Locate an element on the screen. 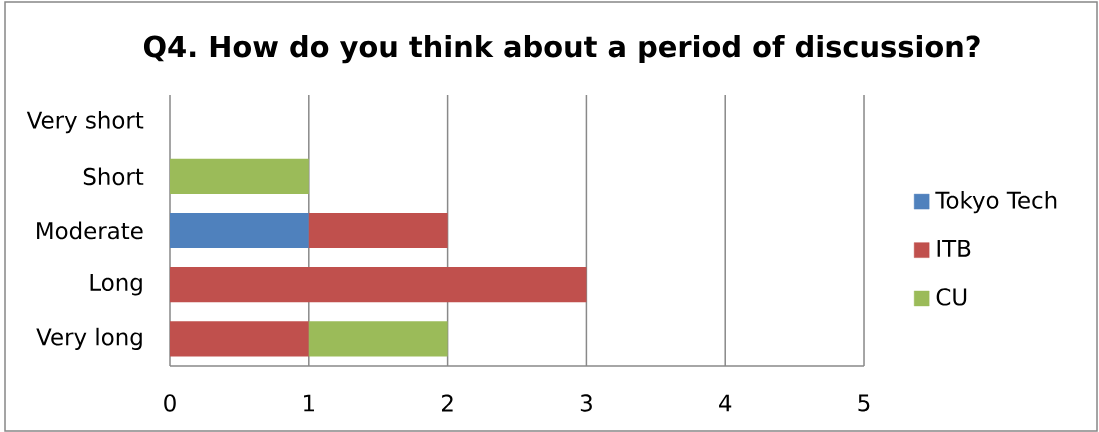 The height and width of the screenshot is (432, 1099). y-tick-label: Moderate is located at coordinates (90, 230).